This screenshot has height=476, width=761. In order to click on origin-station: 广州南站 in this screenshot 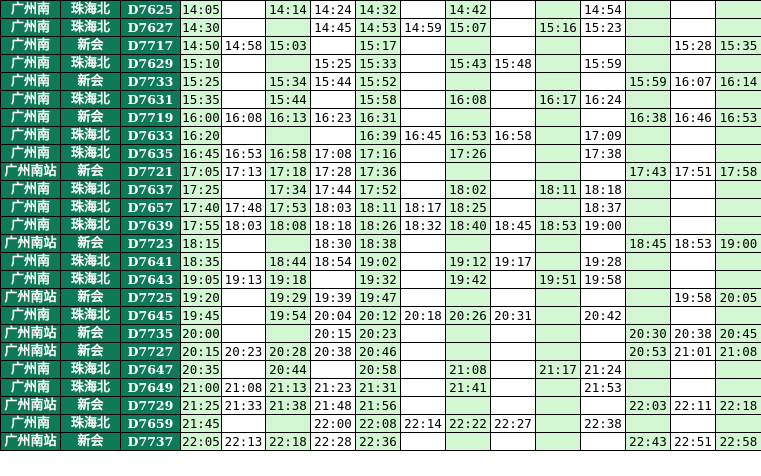, I will do `click(30, 297)`.